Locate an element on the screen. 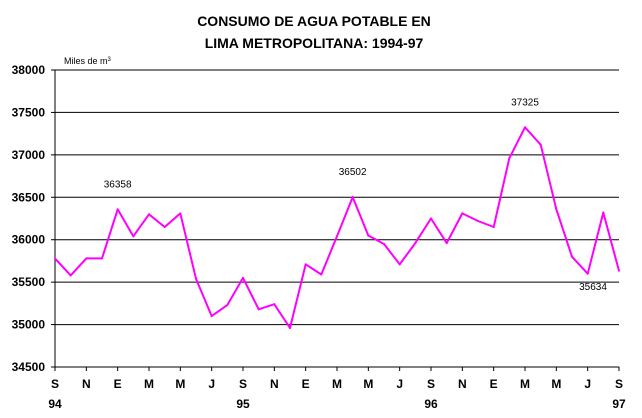 The height and width of the screenshot is (418, 642). year-label: 95 is located at coordinates (243, 404).